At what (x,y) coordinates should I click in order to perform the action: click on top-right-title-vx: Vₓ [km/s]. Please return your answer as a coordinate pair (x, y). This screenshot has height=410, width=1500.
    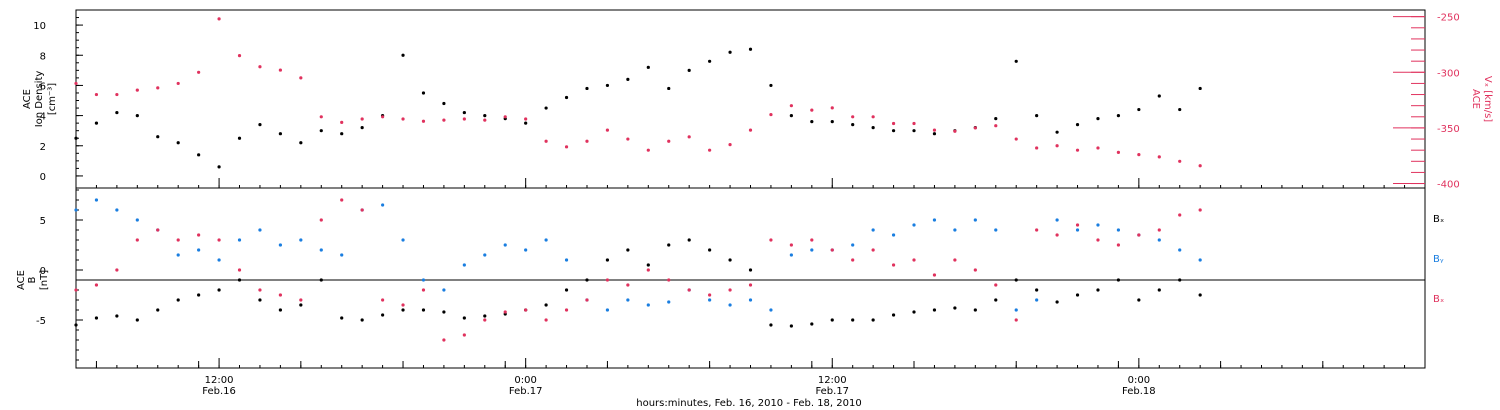
    Looking at the image, I should click on (1487, 99).